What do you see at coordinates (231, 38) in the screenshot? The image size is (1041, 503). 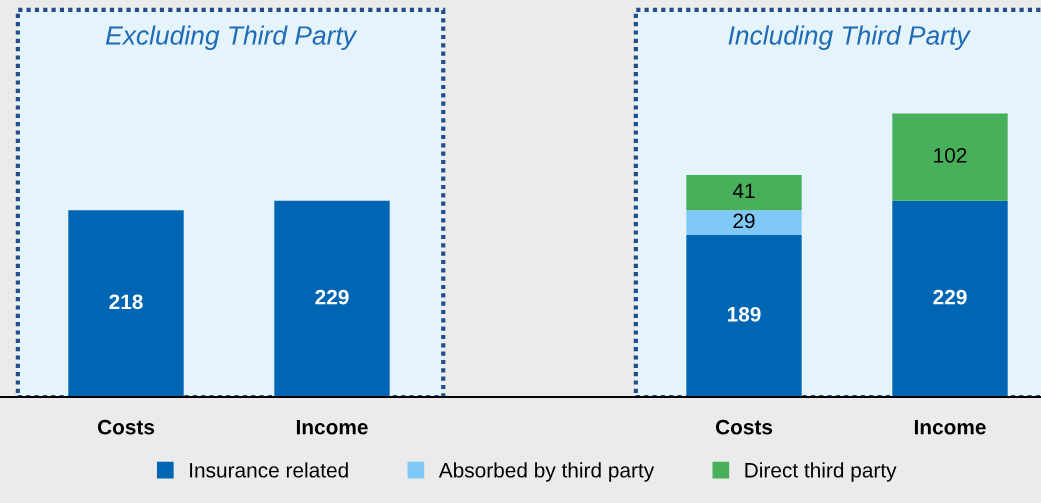 I see `band-label: Excluding Third Party` at bounding box center [231, 38].